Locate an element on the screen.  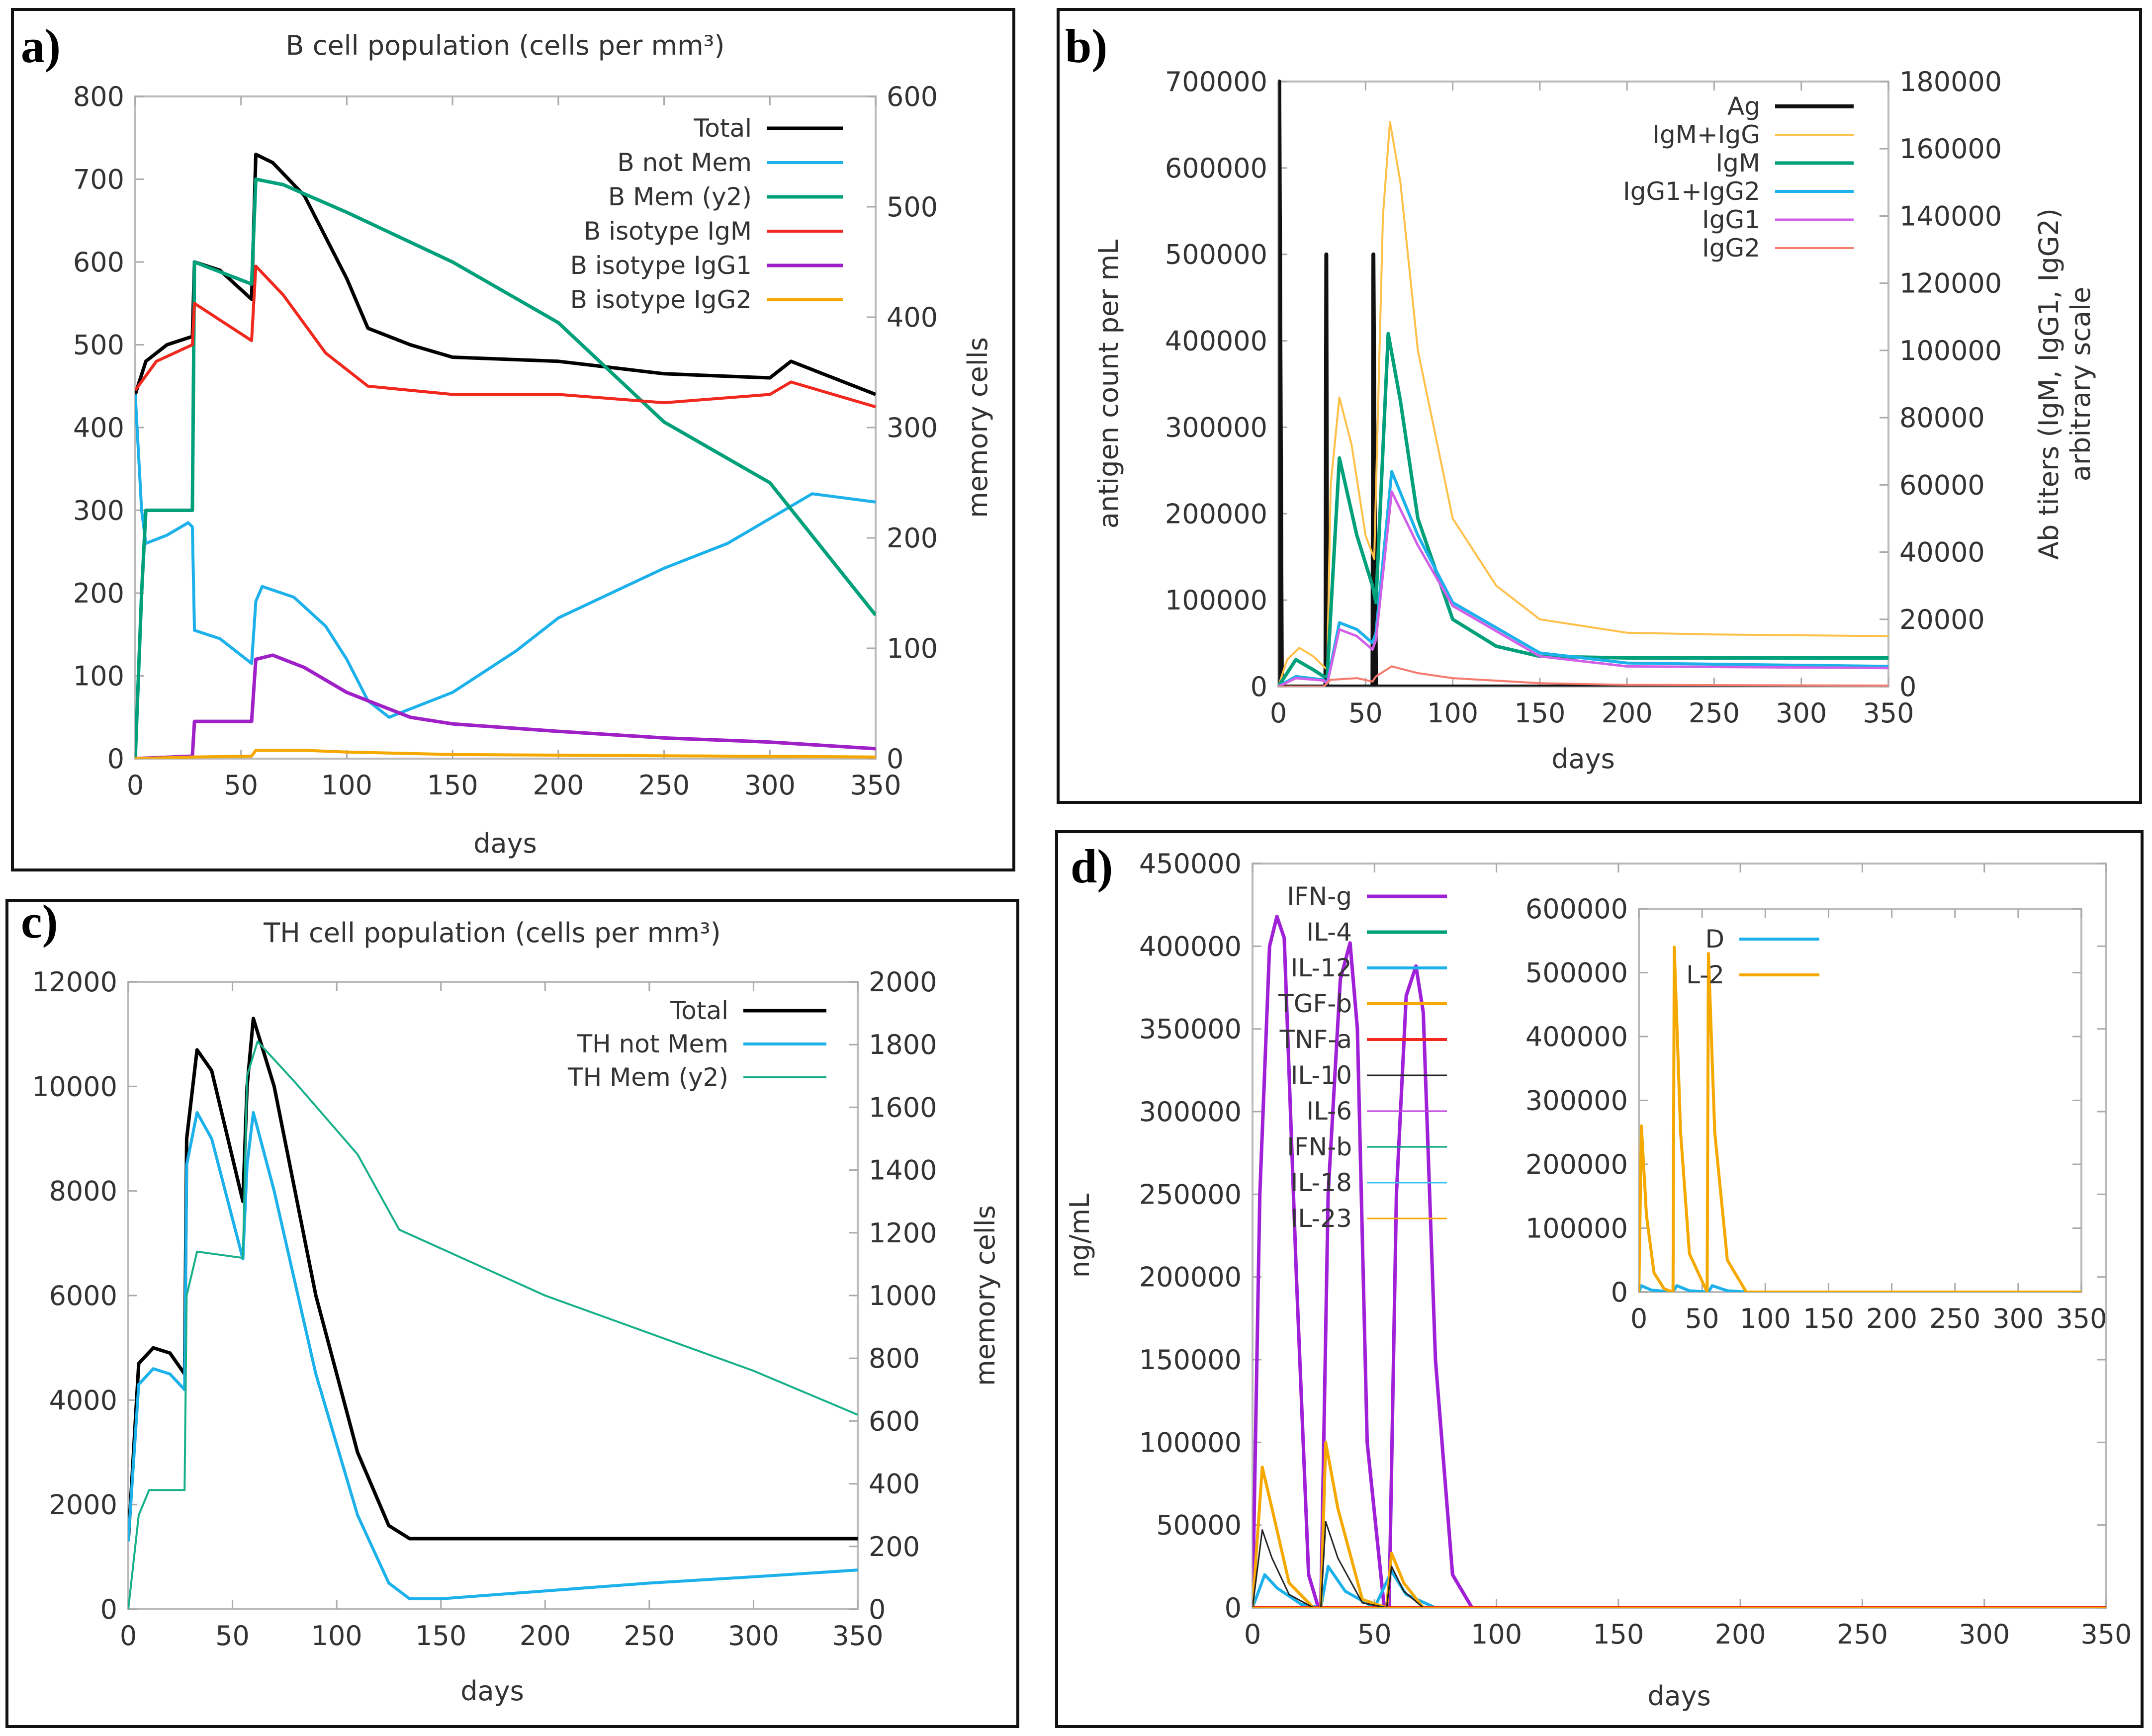
y-tick-label: 100 is located at coordinates (98, 677).